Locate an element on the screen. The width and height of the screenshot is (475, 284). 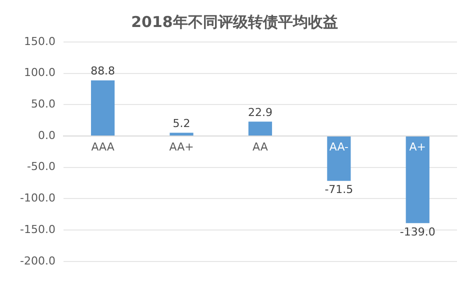
data-label: 5.2 is located at coordinates (181, 123).